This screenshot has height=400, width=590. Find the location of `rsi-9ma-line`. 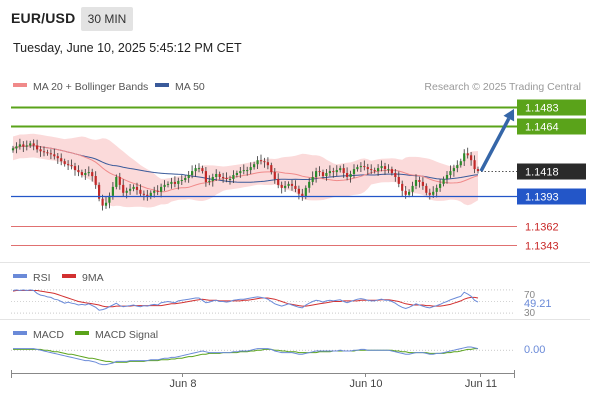

rsi-9ma-line is located at coordinates (245, 299).